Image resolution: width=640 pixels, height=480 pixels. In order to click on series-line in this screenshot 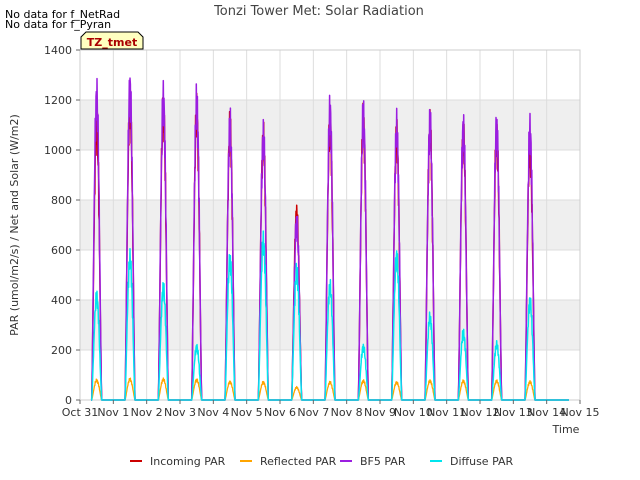, I will do `click(330, 389)`.